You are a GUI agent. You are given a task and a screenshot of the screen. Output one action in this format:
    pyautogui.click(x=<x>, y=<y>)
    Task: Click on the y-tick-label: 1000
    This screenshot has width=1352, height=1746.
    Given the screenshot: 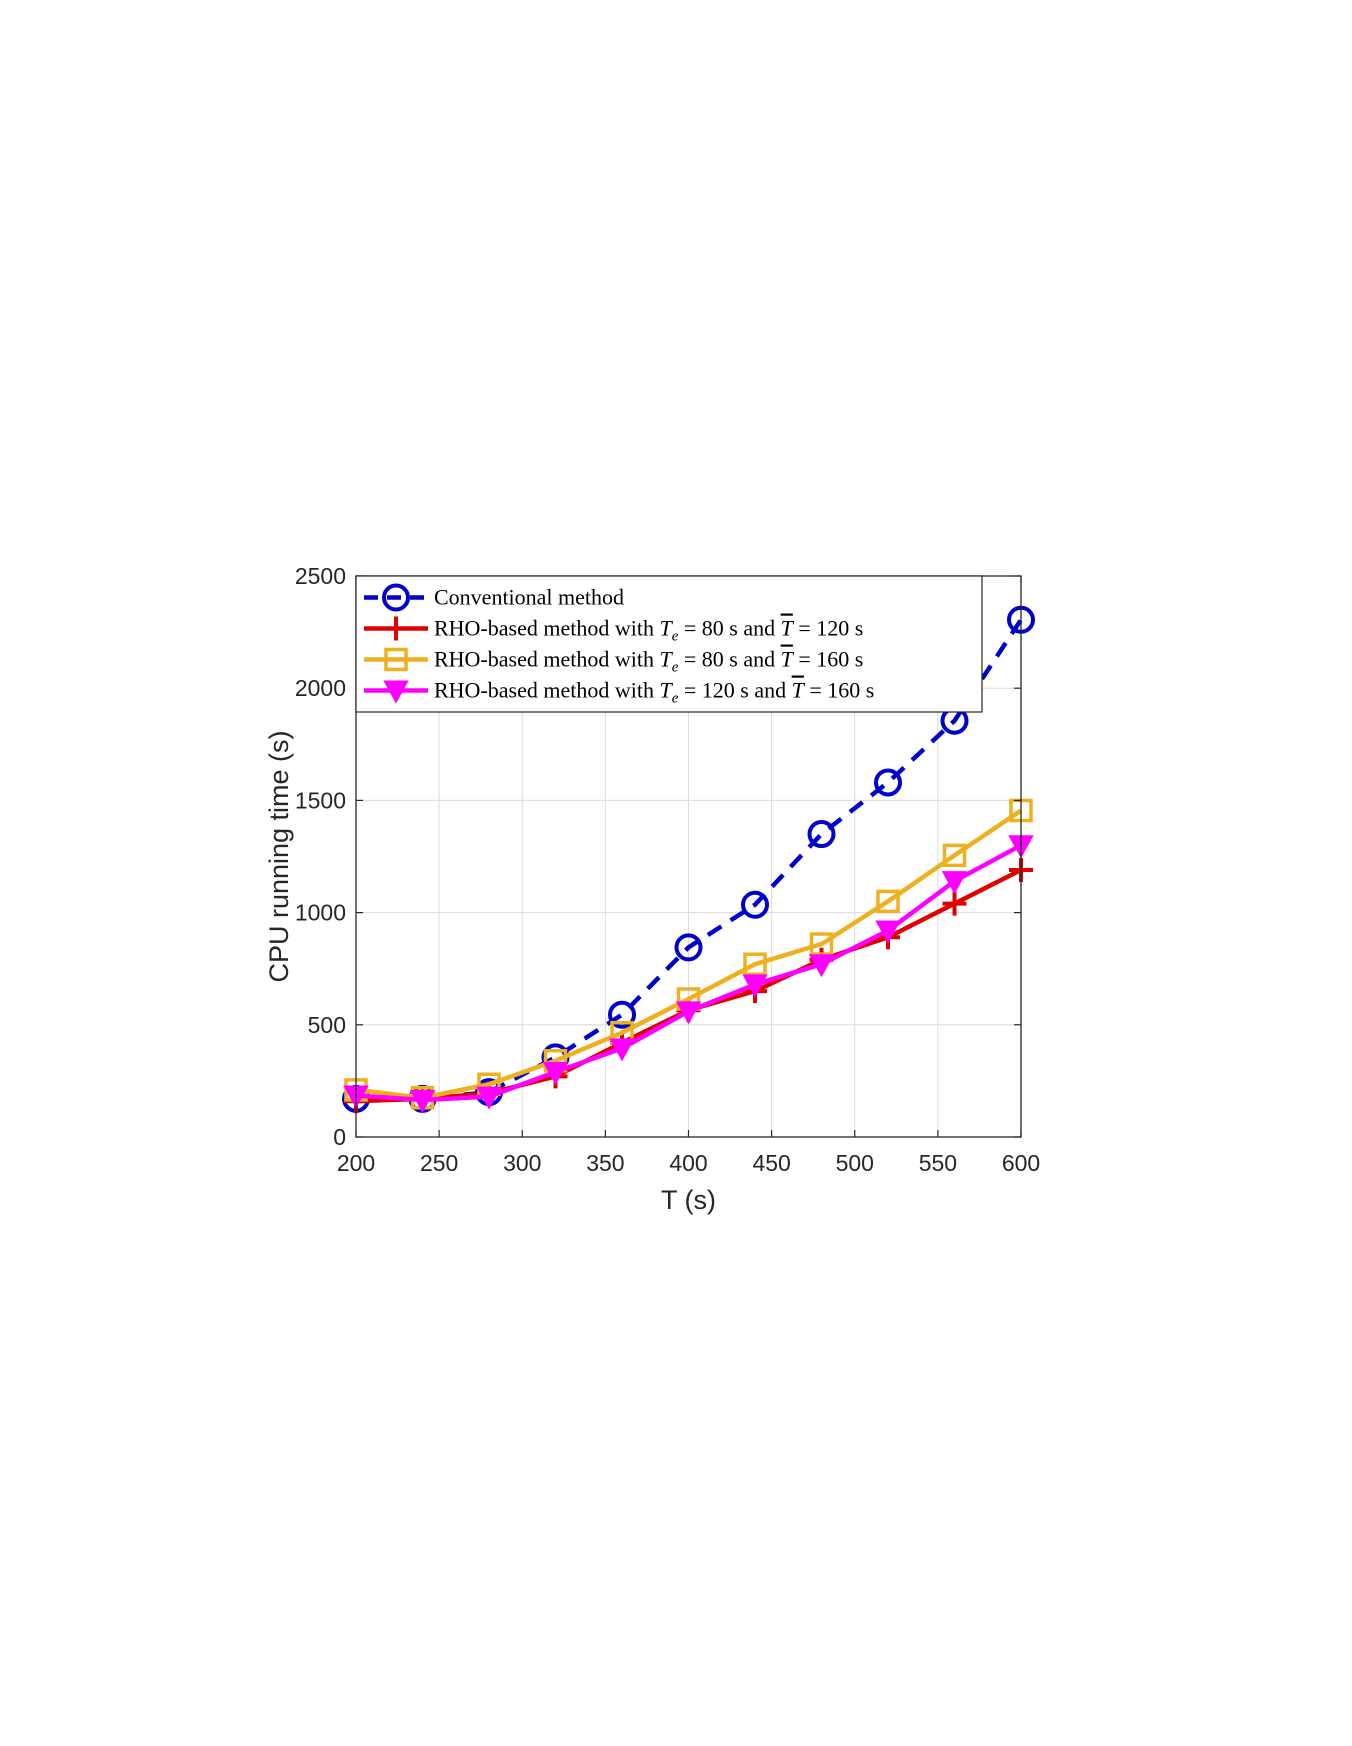 What is the action you would take?
    pyautogui.click(x=320, y=913)
    